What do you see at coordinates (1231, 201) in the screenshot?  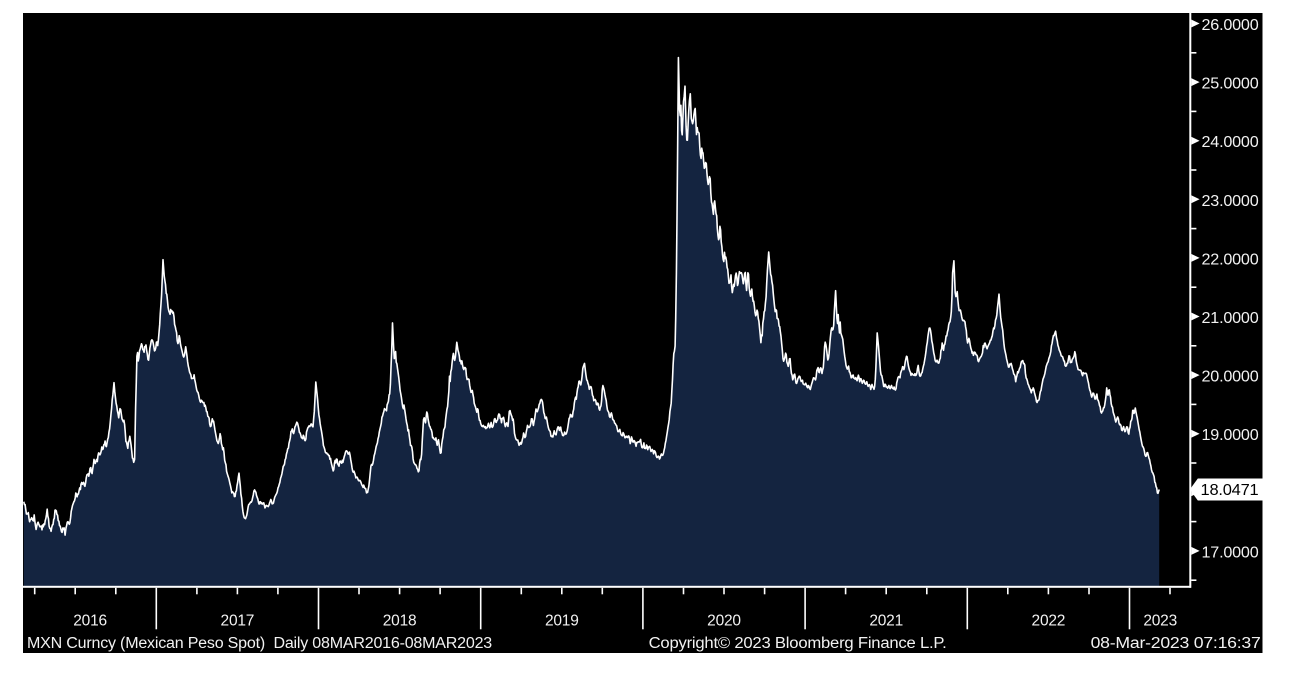 I see `svg-text: 23.0000` at bounding box center [1231, 201].